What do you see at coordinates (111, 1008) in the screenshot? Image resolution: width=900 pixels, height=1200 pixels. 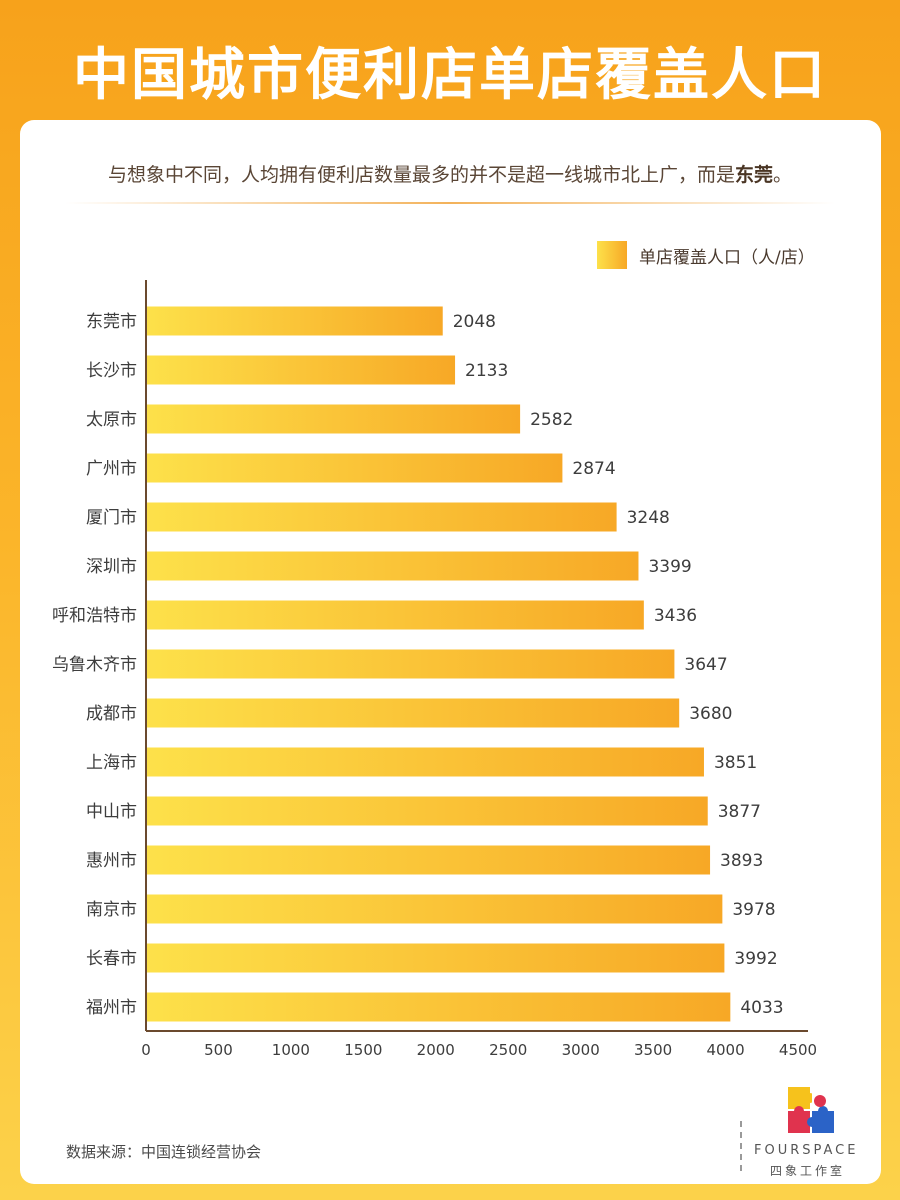 I see `category-label: 福州市` at bounding box center [111, 1008].